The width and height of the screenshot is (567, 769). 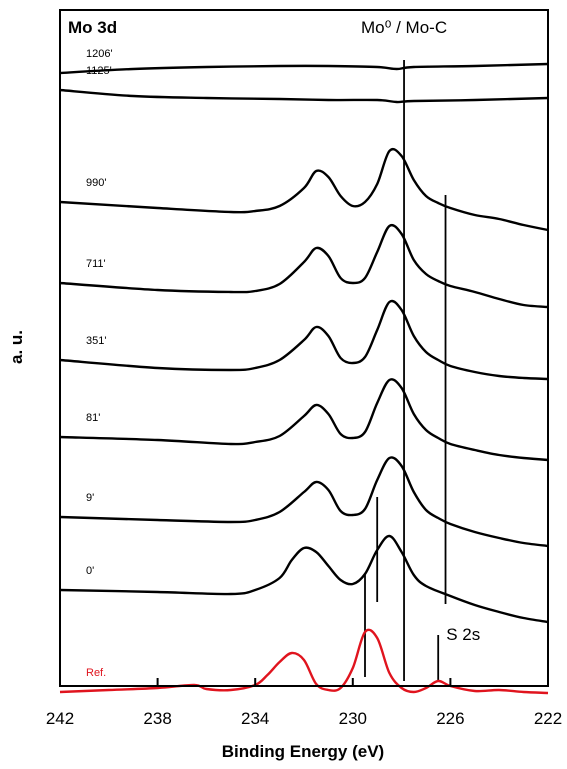 I want to click on series-label: Ref., so click(x=96, y=673).